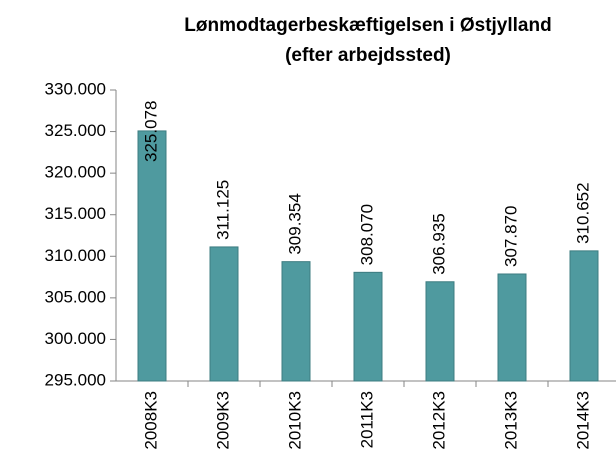  What do you see at coordinates (75, 172) in the screenshot?
I see `y-tick-label: 320.000` at bounding box center [75, 172].